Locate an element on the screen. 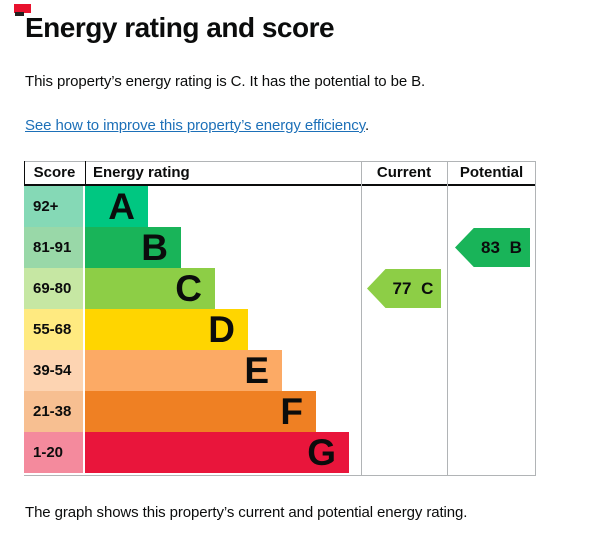 This screenshot has width=607, height=537. red-marker-red-block is located at coordinates (22, 8).